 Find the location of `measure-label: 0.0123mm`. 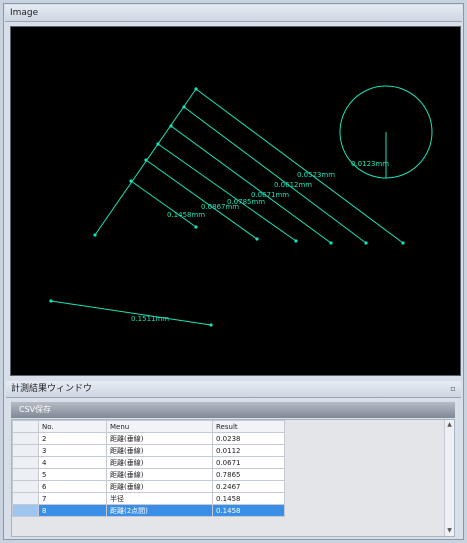

measure-label: 0.0123mm is located at coordinates (370, 164).